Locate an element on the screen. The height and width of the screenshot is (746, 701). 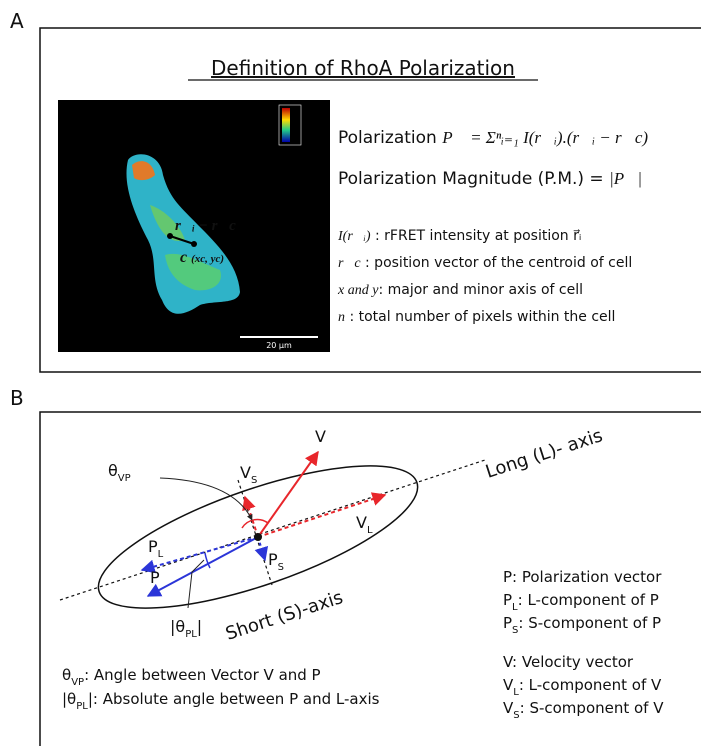
vector-label: PS is located at coordinates (276, 561).